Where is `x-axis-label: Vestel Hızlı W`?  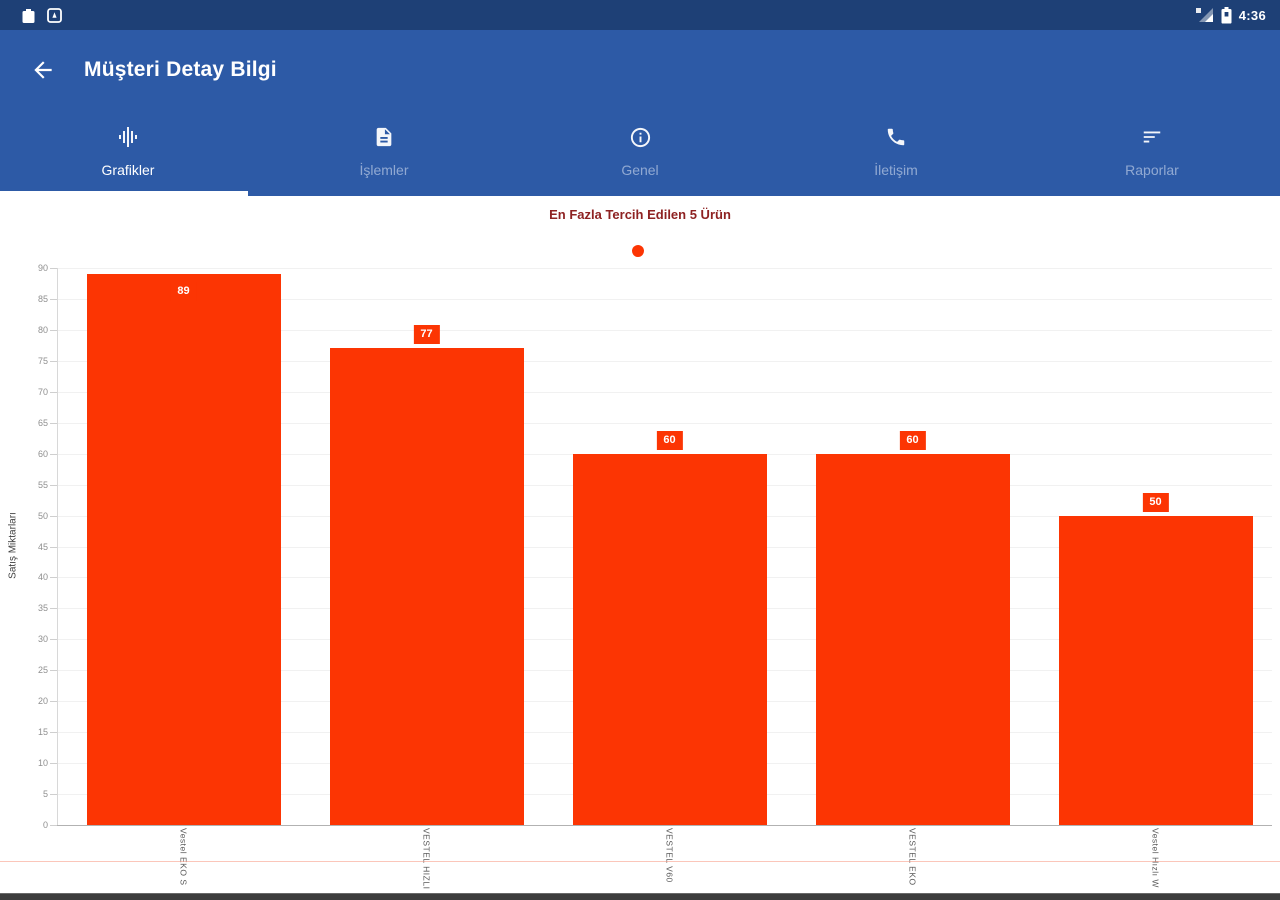 x-axis-label: Vestel Hızlı W is located at coordinates (1155, 858).